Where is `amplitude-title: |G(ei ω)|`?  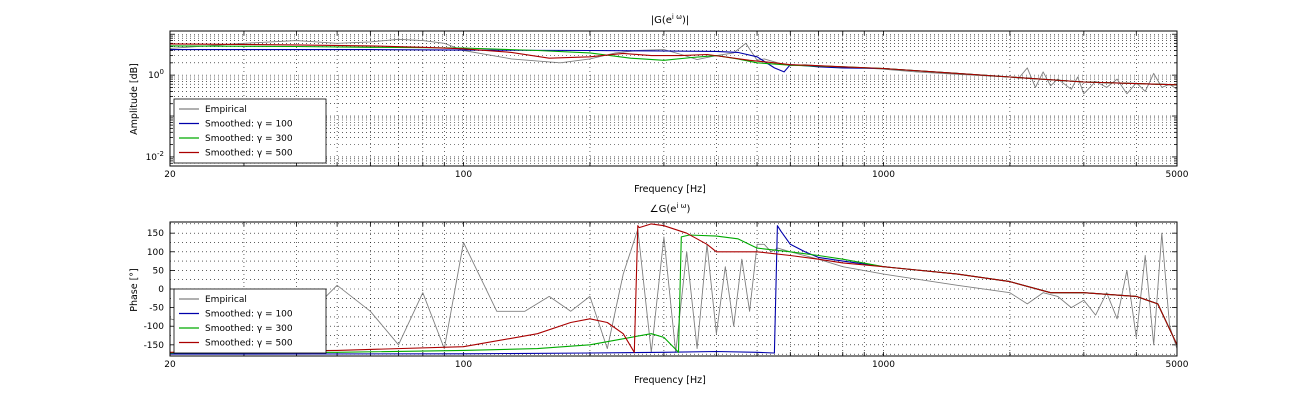 amplitude-title: |G(ei ω)| is located at coordinates (670, 19).